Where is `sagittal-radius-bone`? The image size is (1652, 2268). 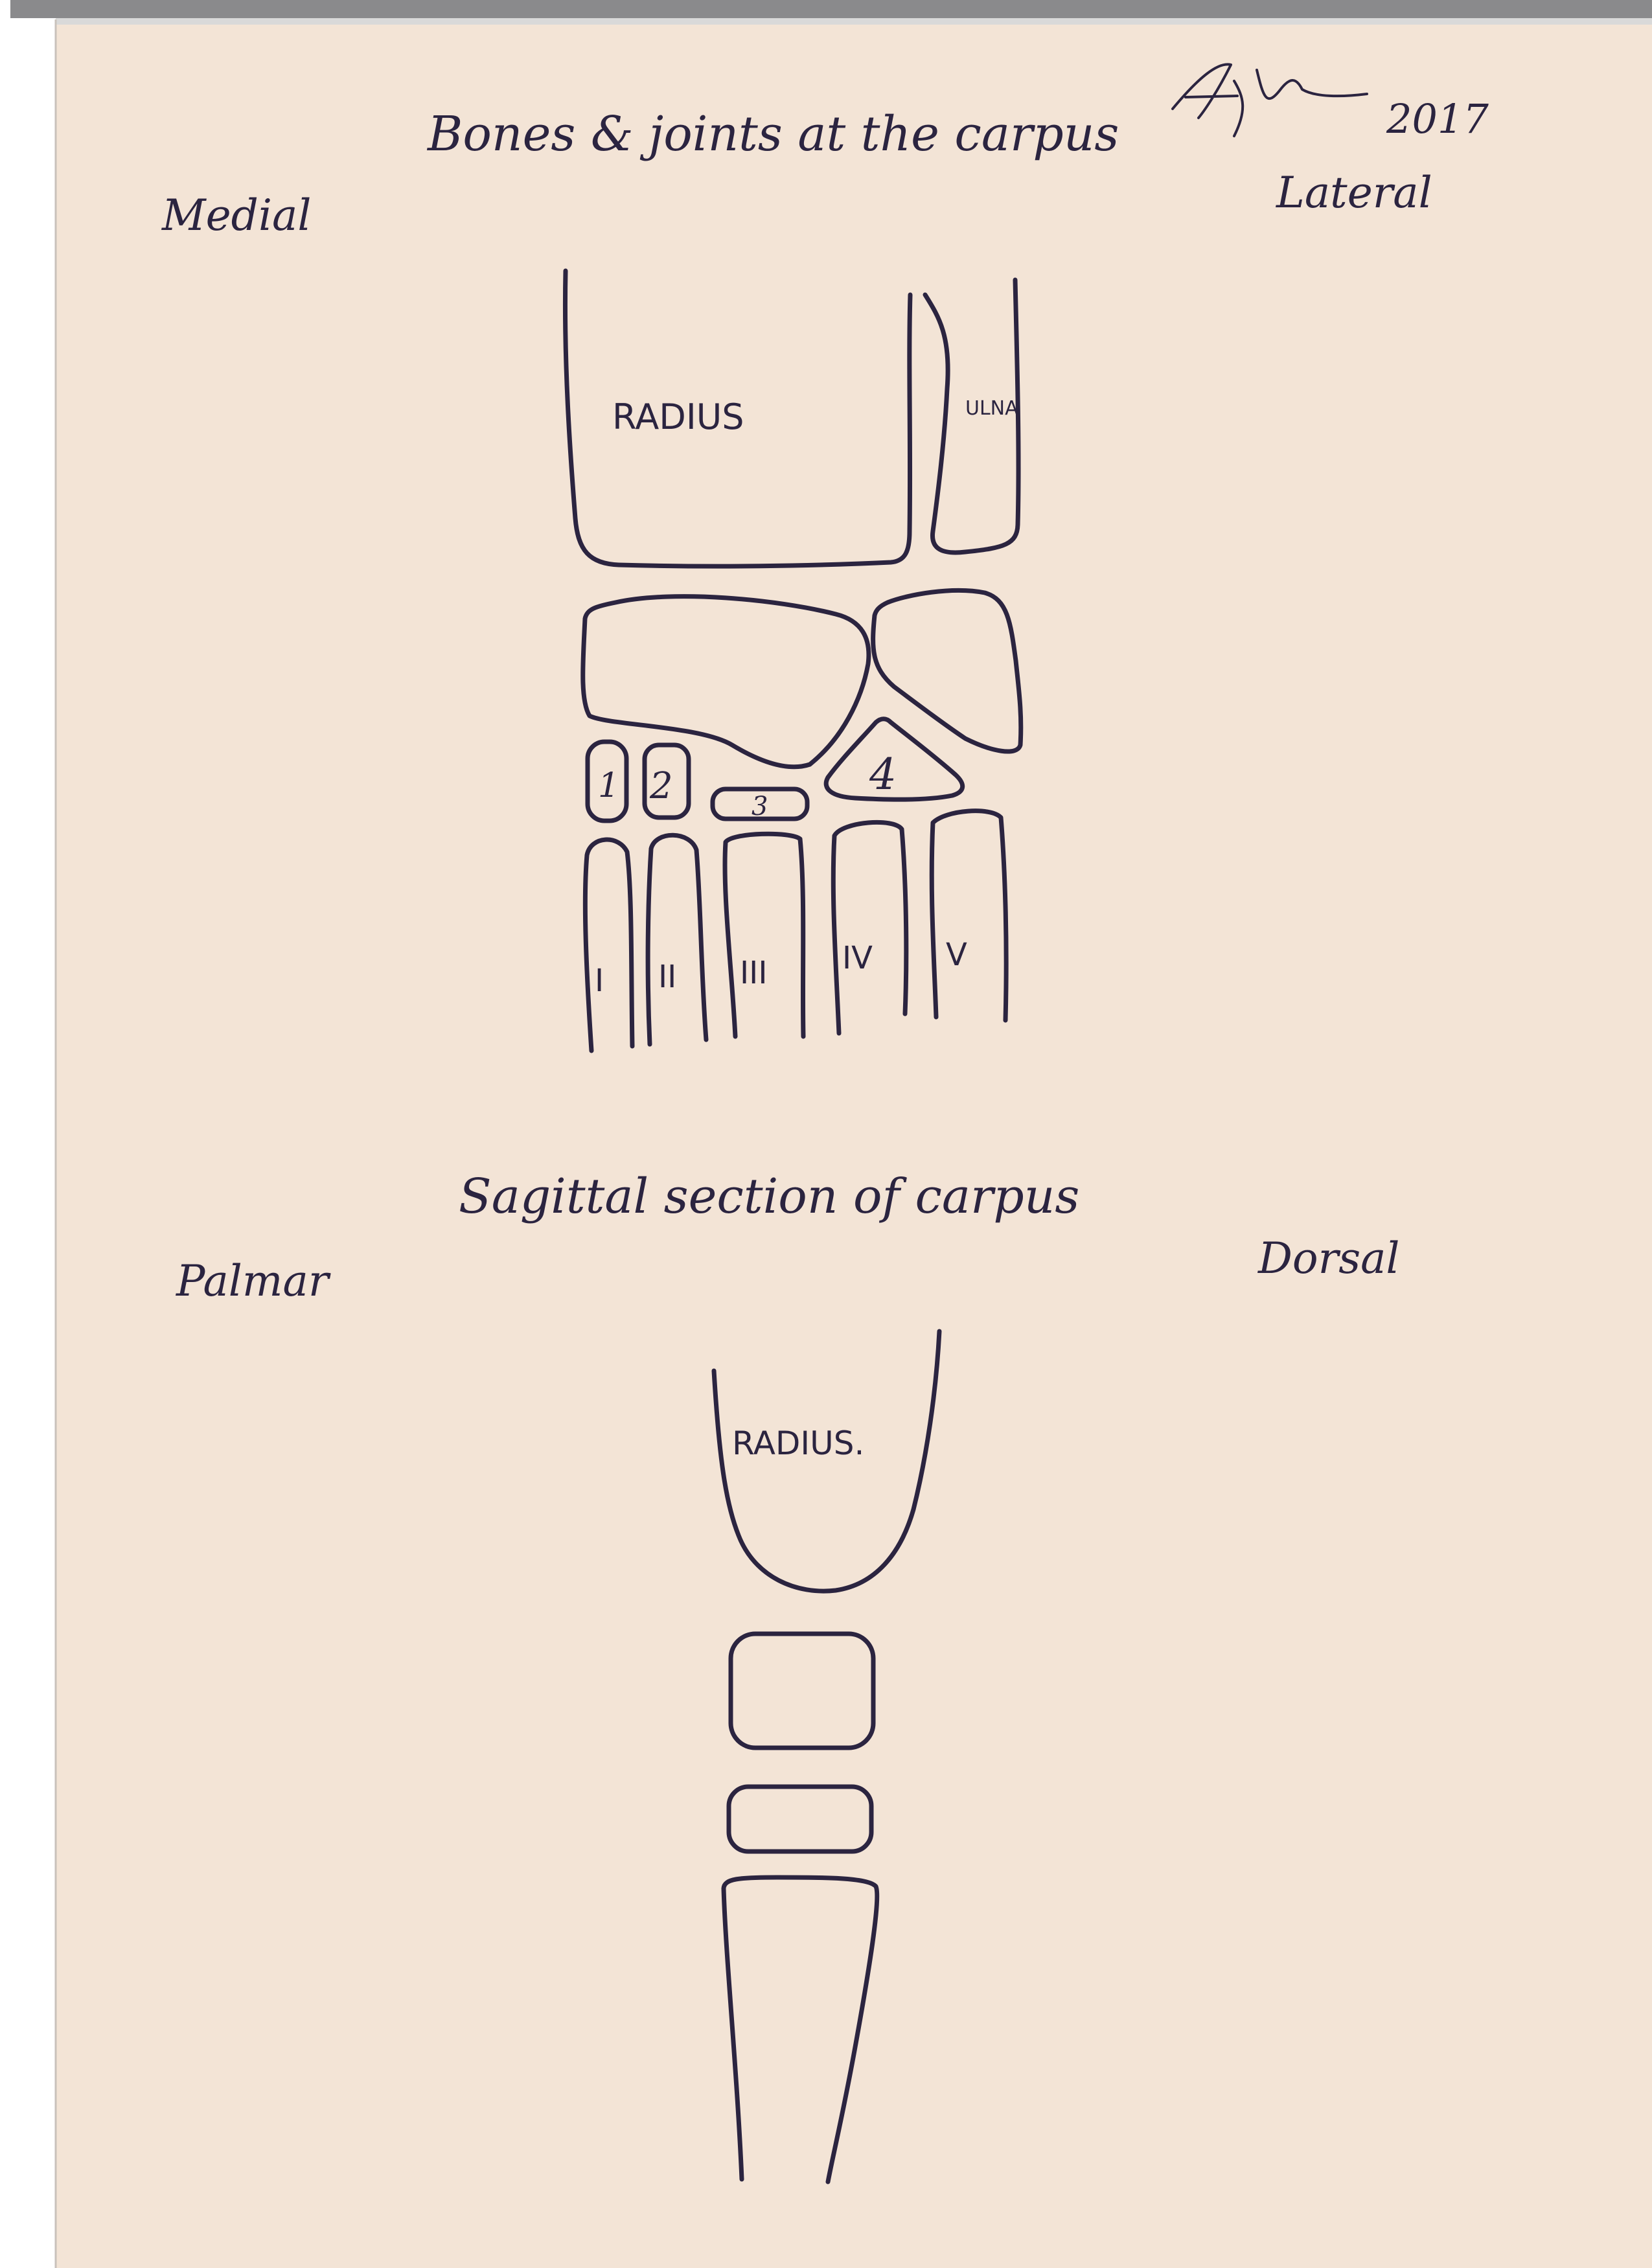
sagittal-radius-bone is located at coordinates (826, 1461).